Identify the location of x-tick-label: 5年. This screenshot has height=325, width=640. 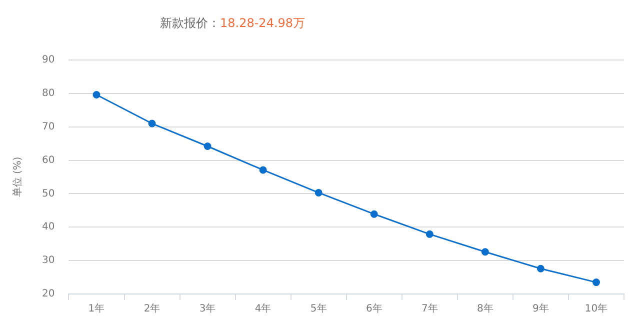
(318, 308).